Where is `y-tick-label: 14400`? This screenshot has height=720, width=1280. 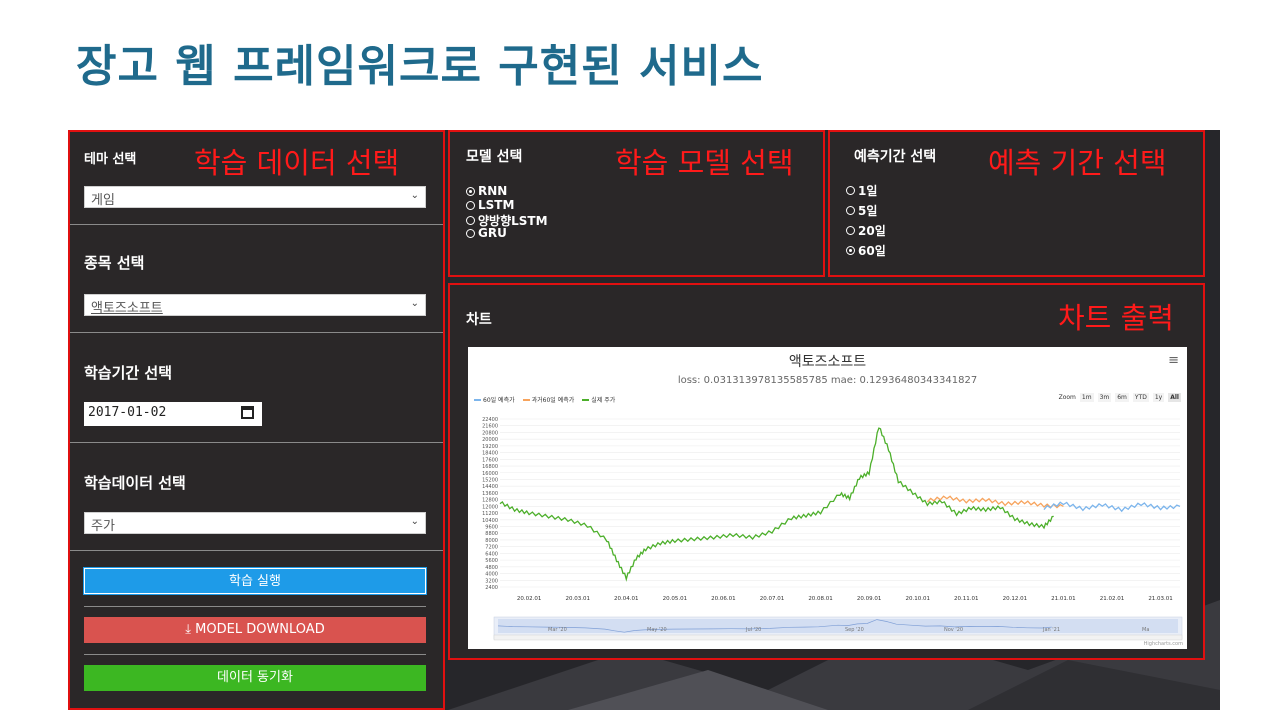
y-tick-label: 14400 is located at coordinates (490, 487).